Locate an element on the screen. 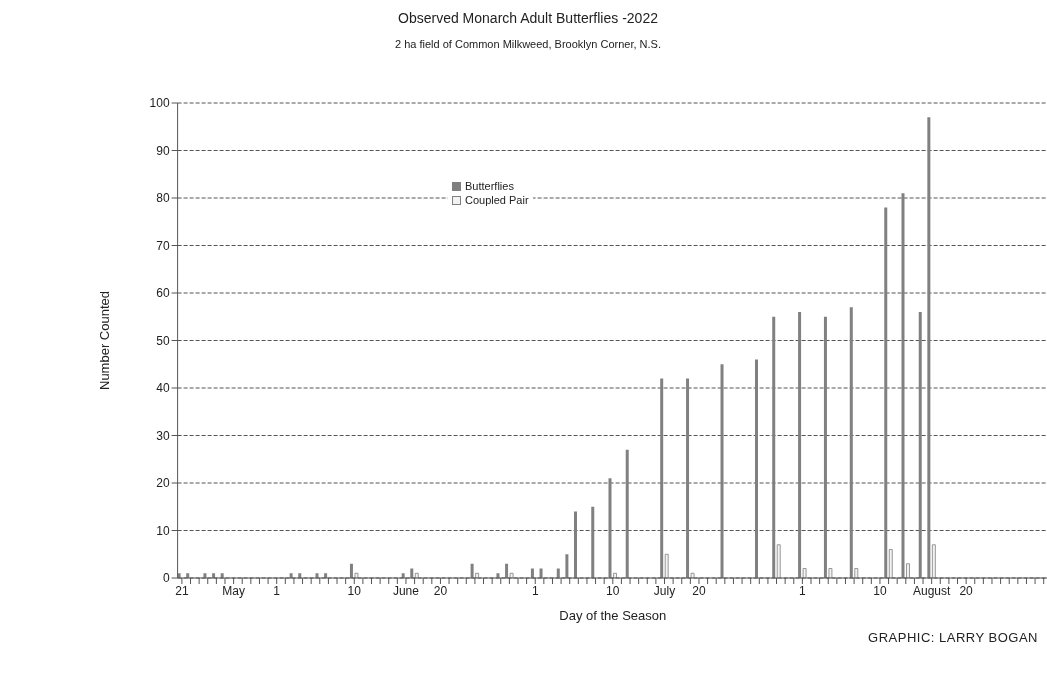 The image size is (1047, 677). y-tick-label: 20 is located at coordinates (163, 483).